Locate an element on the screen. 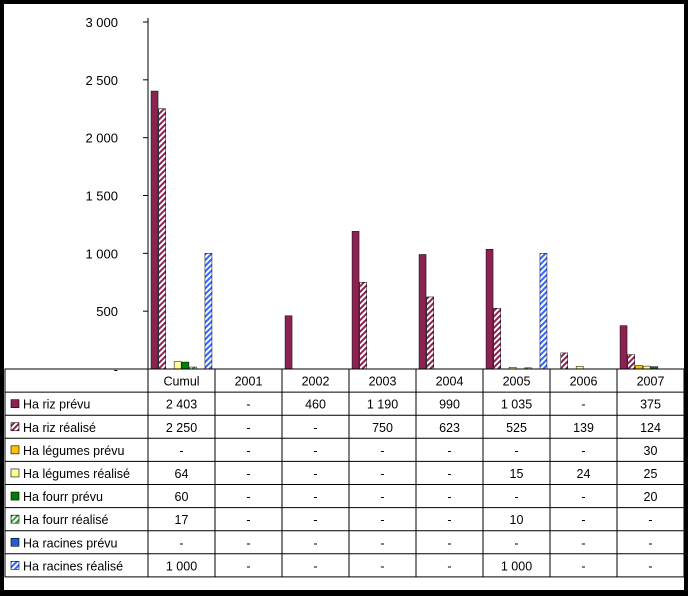  category-label: 2004 is located at coordinates (450, 382).